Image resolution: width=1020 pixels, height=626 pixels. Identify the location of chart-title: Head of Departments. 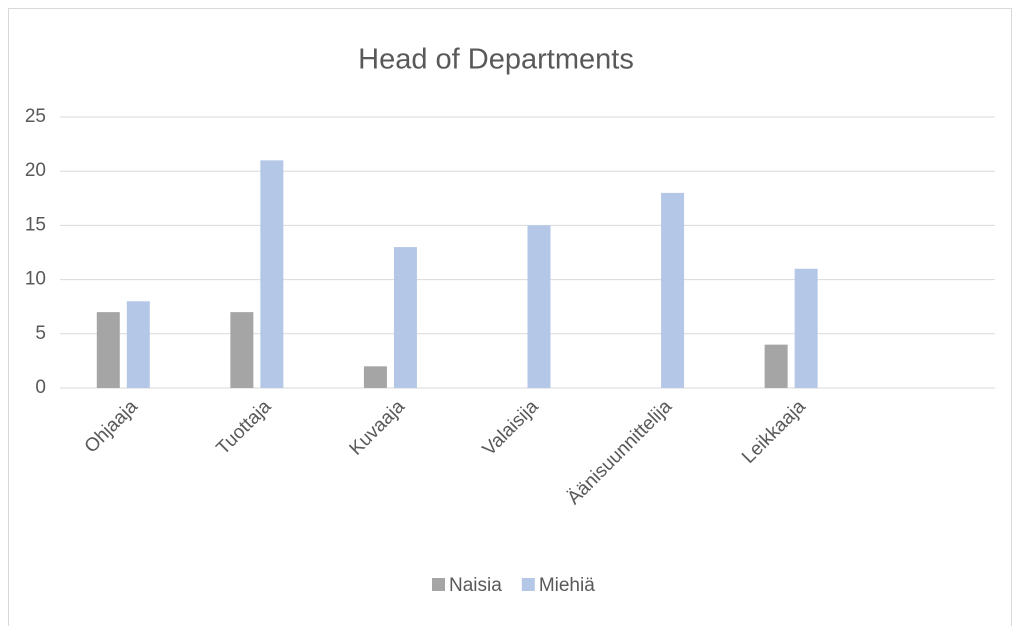
(496, 60).